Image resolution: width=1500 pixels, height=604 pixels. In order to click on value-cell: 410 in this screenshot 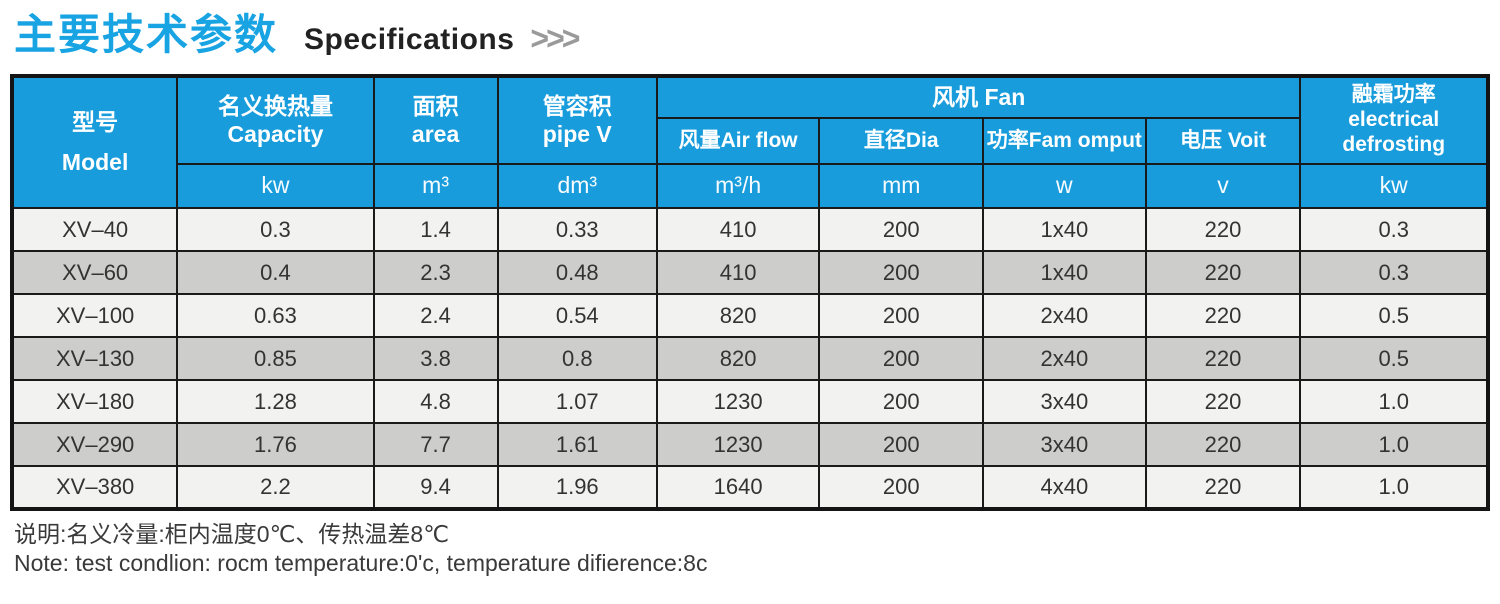, I will do `click(738, 229)`.